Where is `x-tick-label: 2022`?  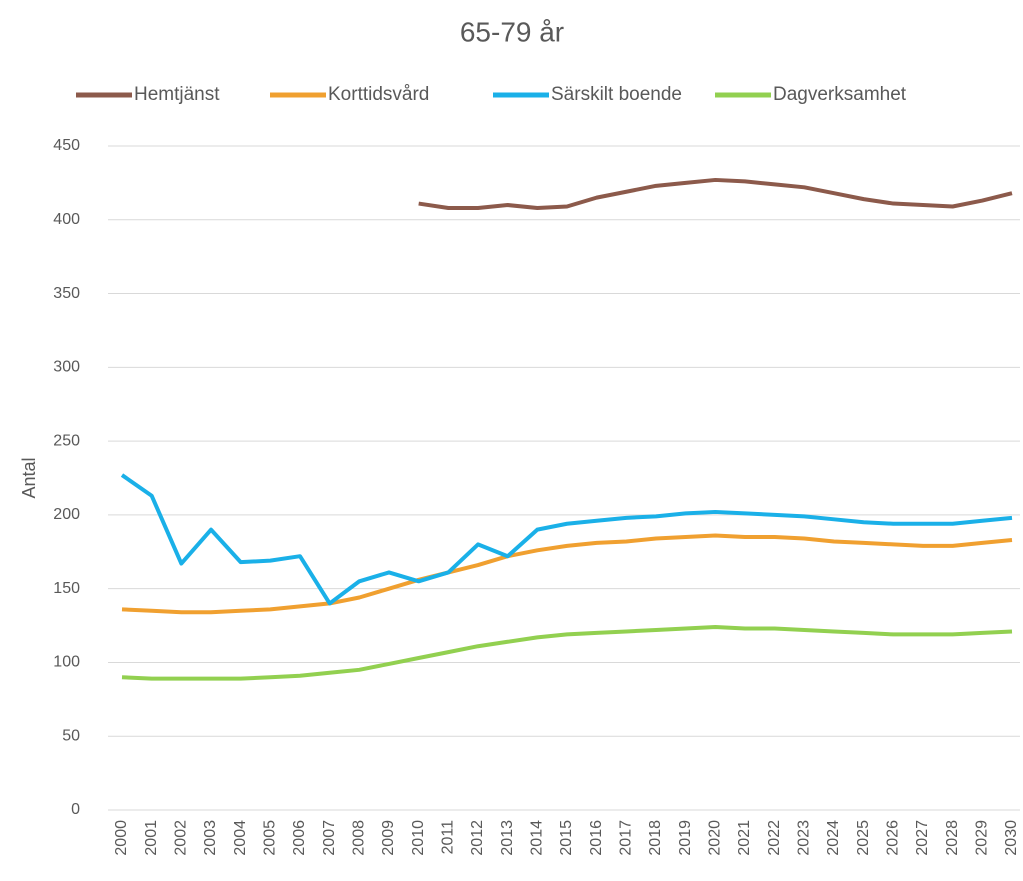
x-tick-label: 2022 is located at coordinates (774, 838).